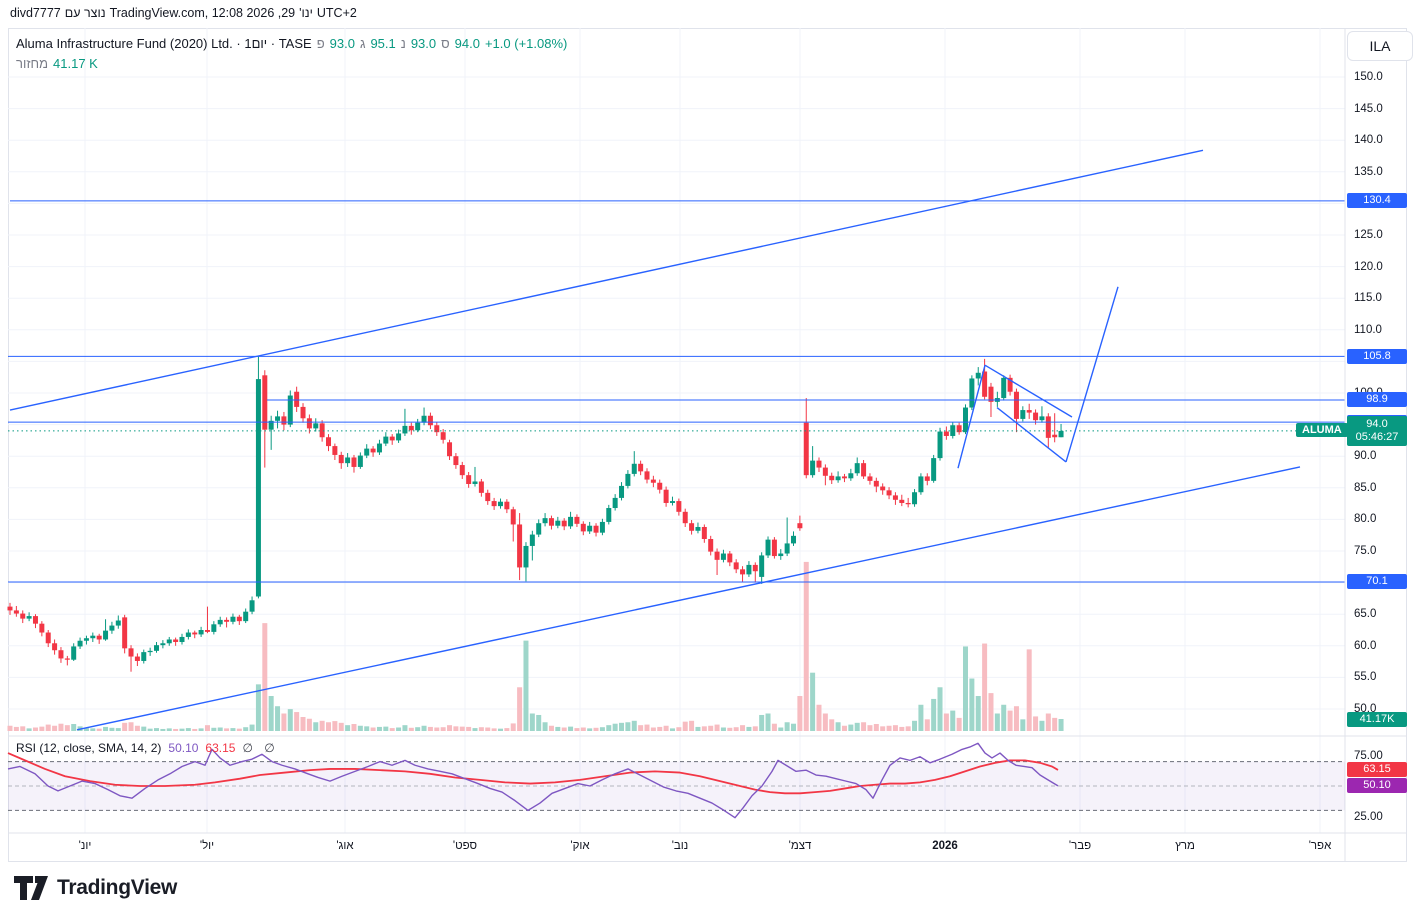  Describe the element at coordinates (1368, 755) in the screenshot. I see `rsi-tick: 75.00` at that location.